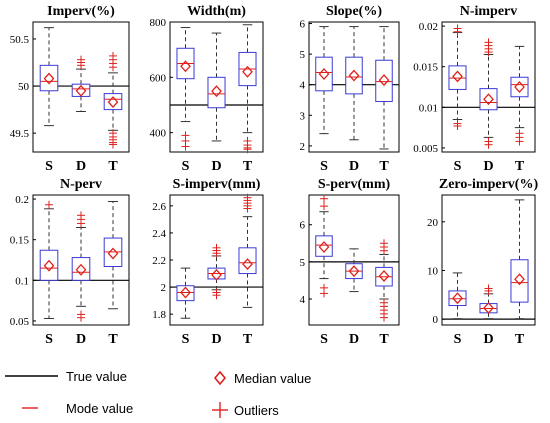 This screenshot has width=550, height=423. I want to click on panel-7: S-perv(mm) 4 5 6 S D T, so click(350, 262).